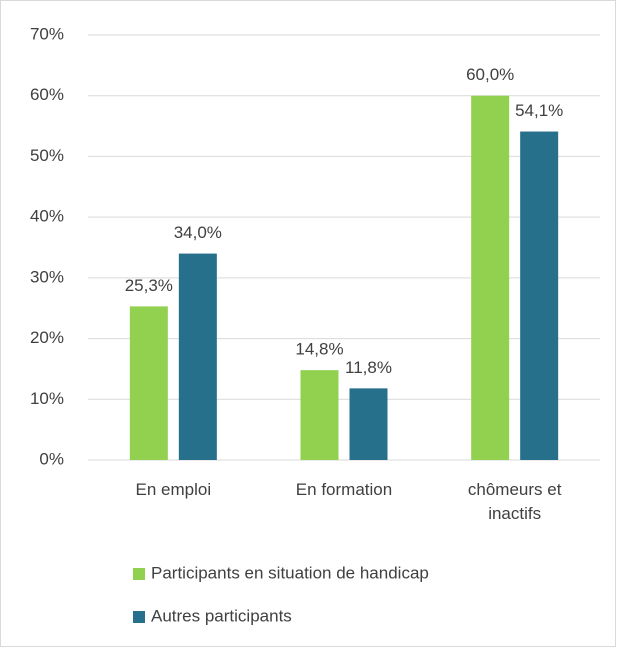 This screenshot has height=648, width=617. I want to click on data-label: 11,8%, so click(368, 367).